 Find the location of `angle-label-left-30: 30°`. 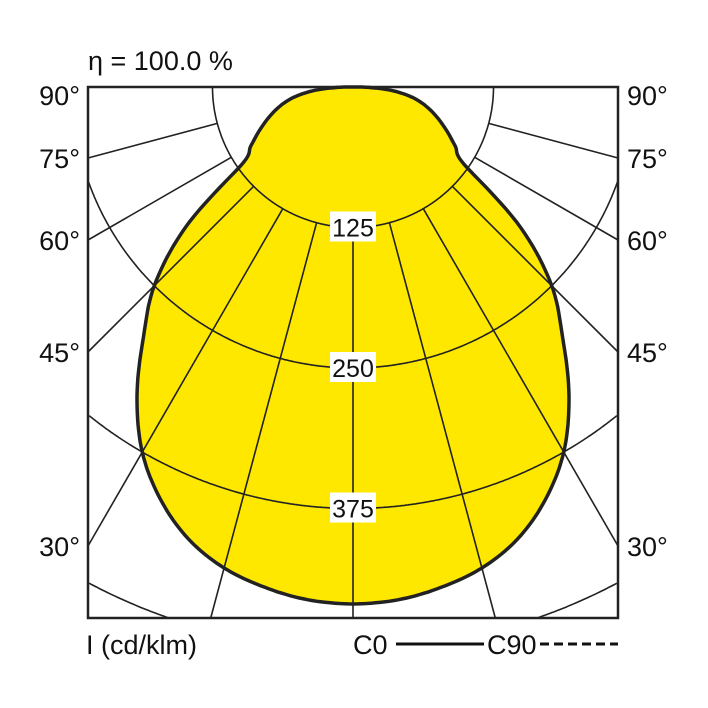

angle-label-left-30: 30° is located at coordinates (59, 547).